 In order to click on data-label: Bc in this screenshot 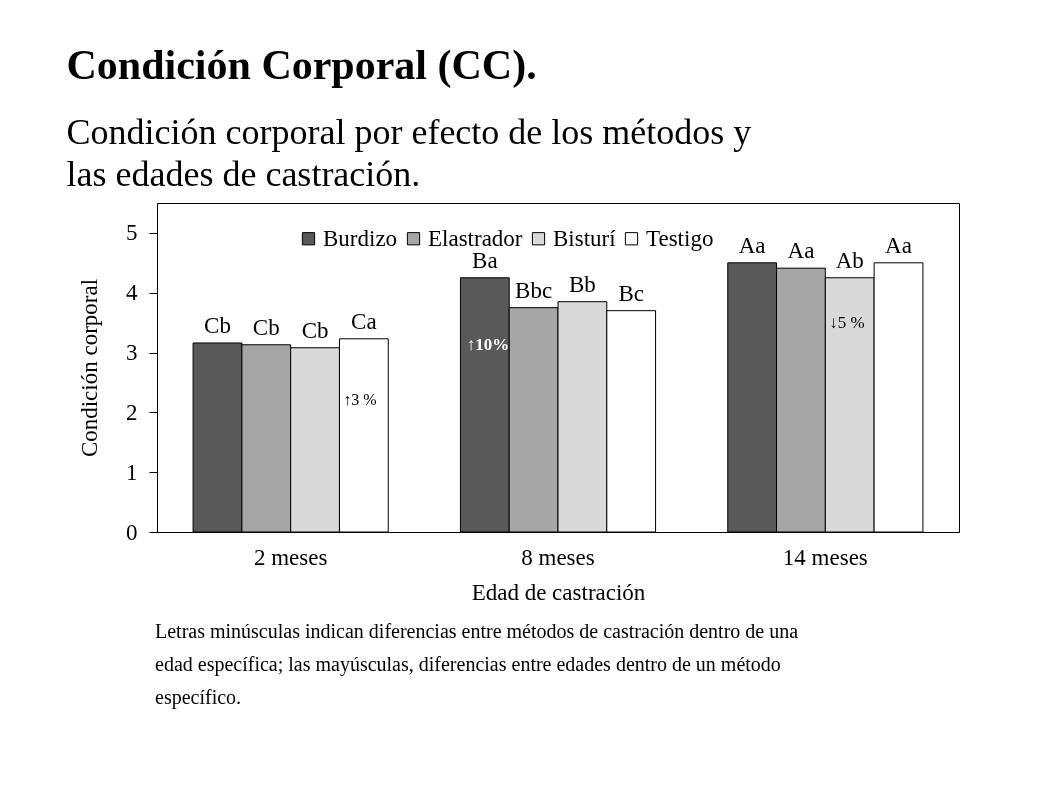, I will do `click(631, 293)`.